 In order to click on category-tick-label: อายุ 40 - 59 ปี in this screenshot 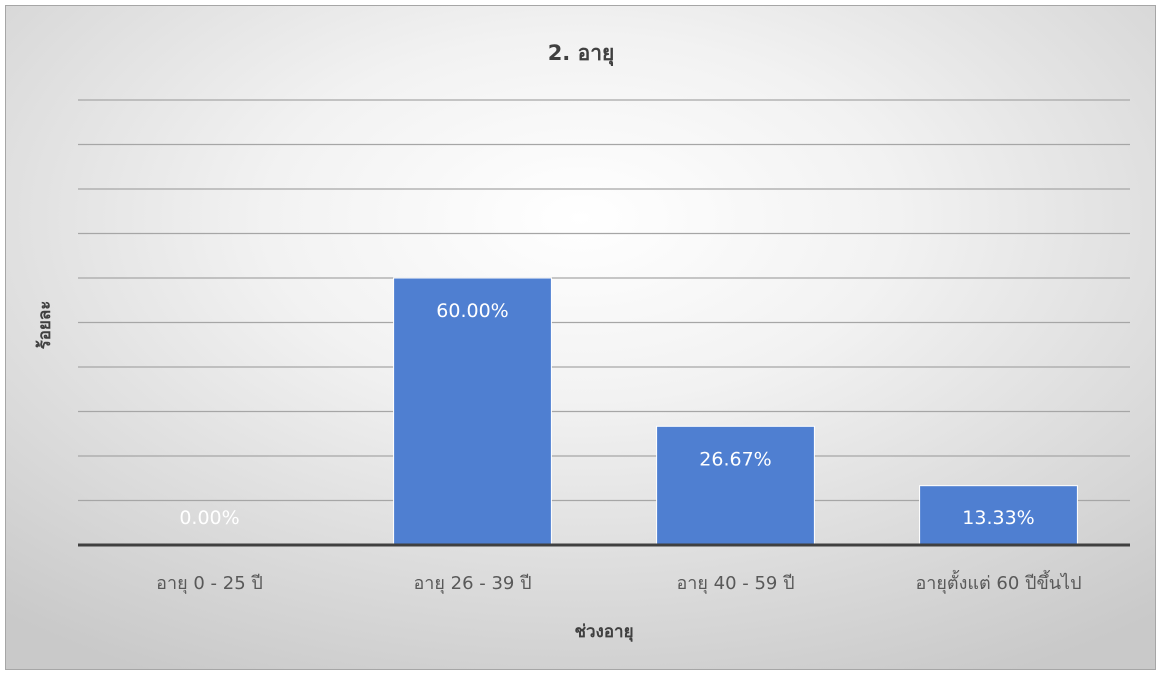, I will do `click(735, 583)`.